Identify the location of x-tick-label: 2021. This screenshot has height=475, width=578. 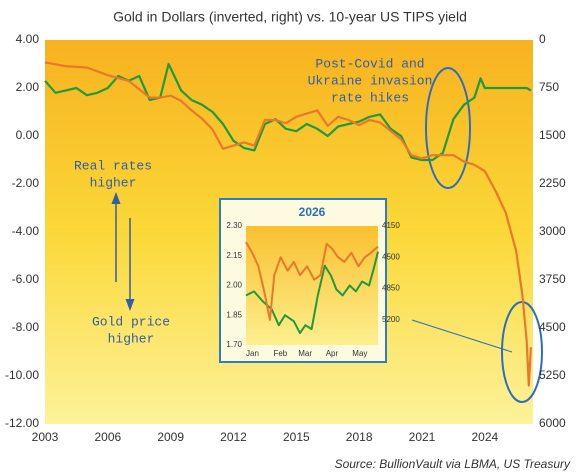
(422, 437).